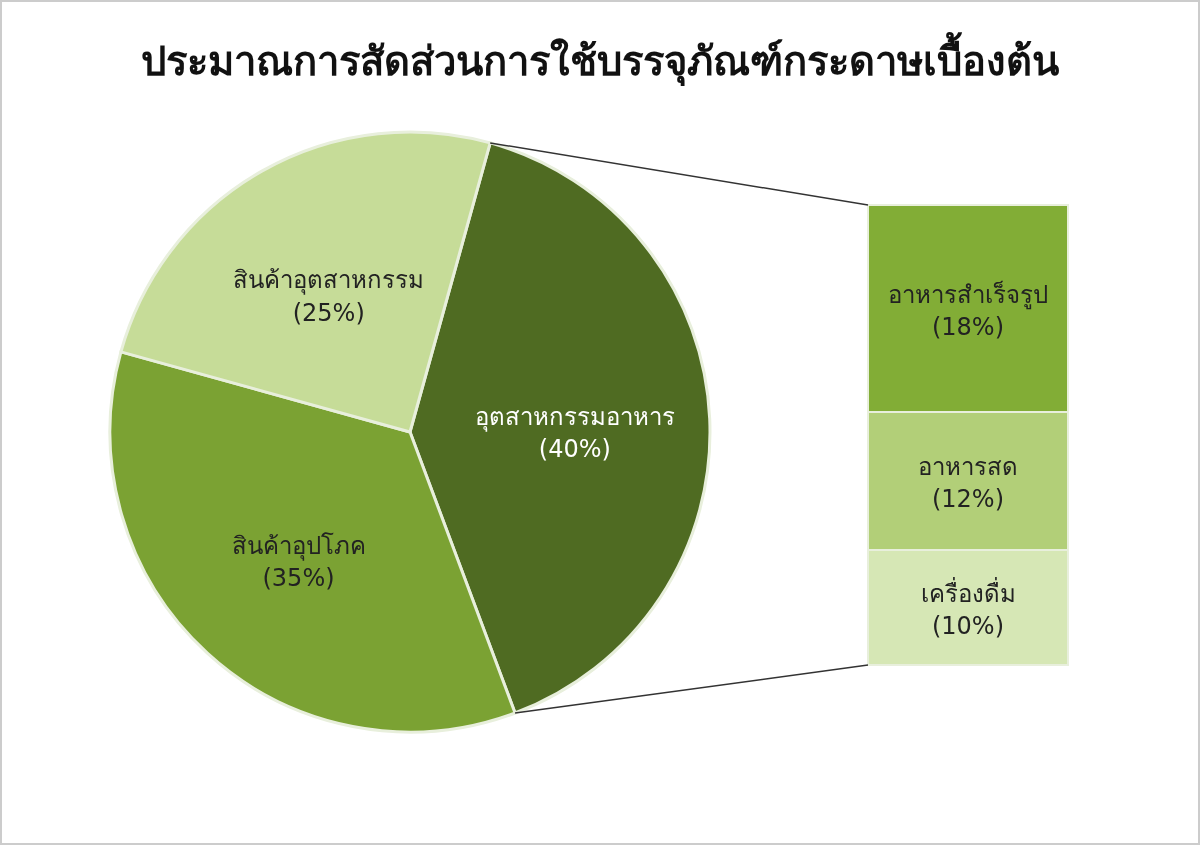  I want to click on data-label: (40%), so click(574, 449).